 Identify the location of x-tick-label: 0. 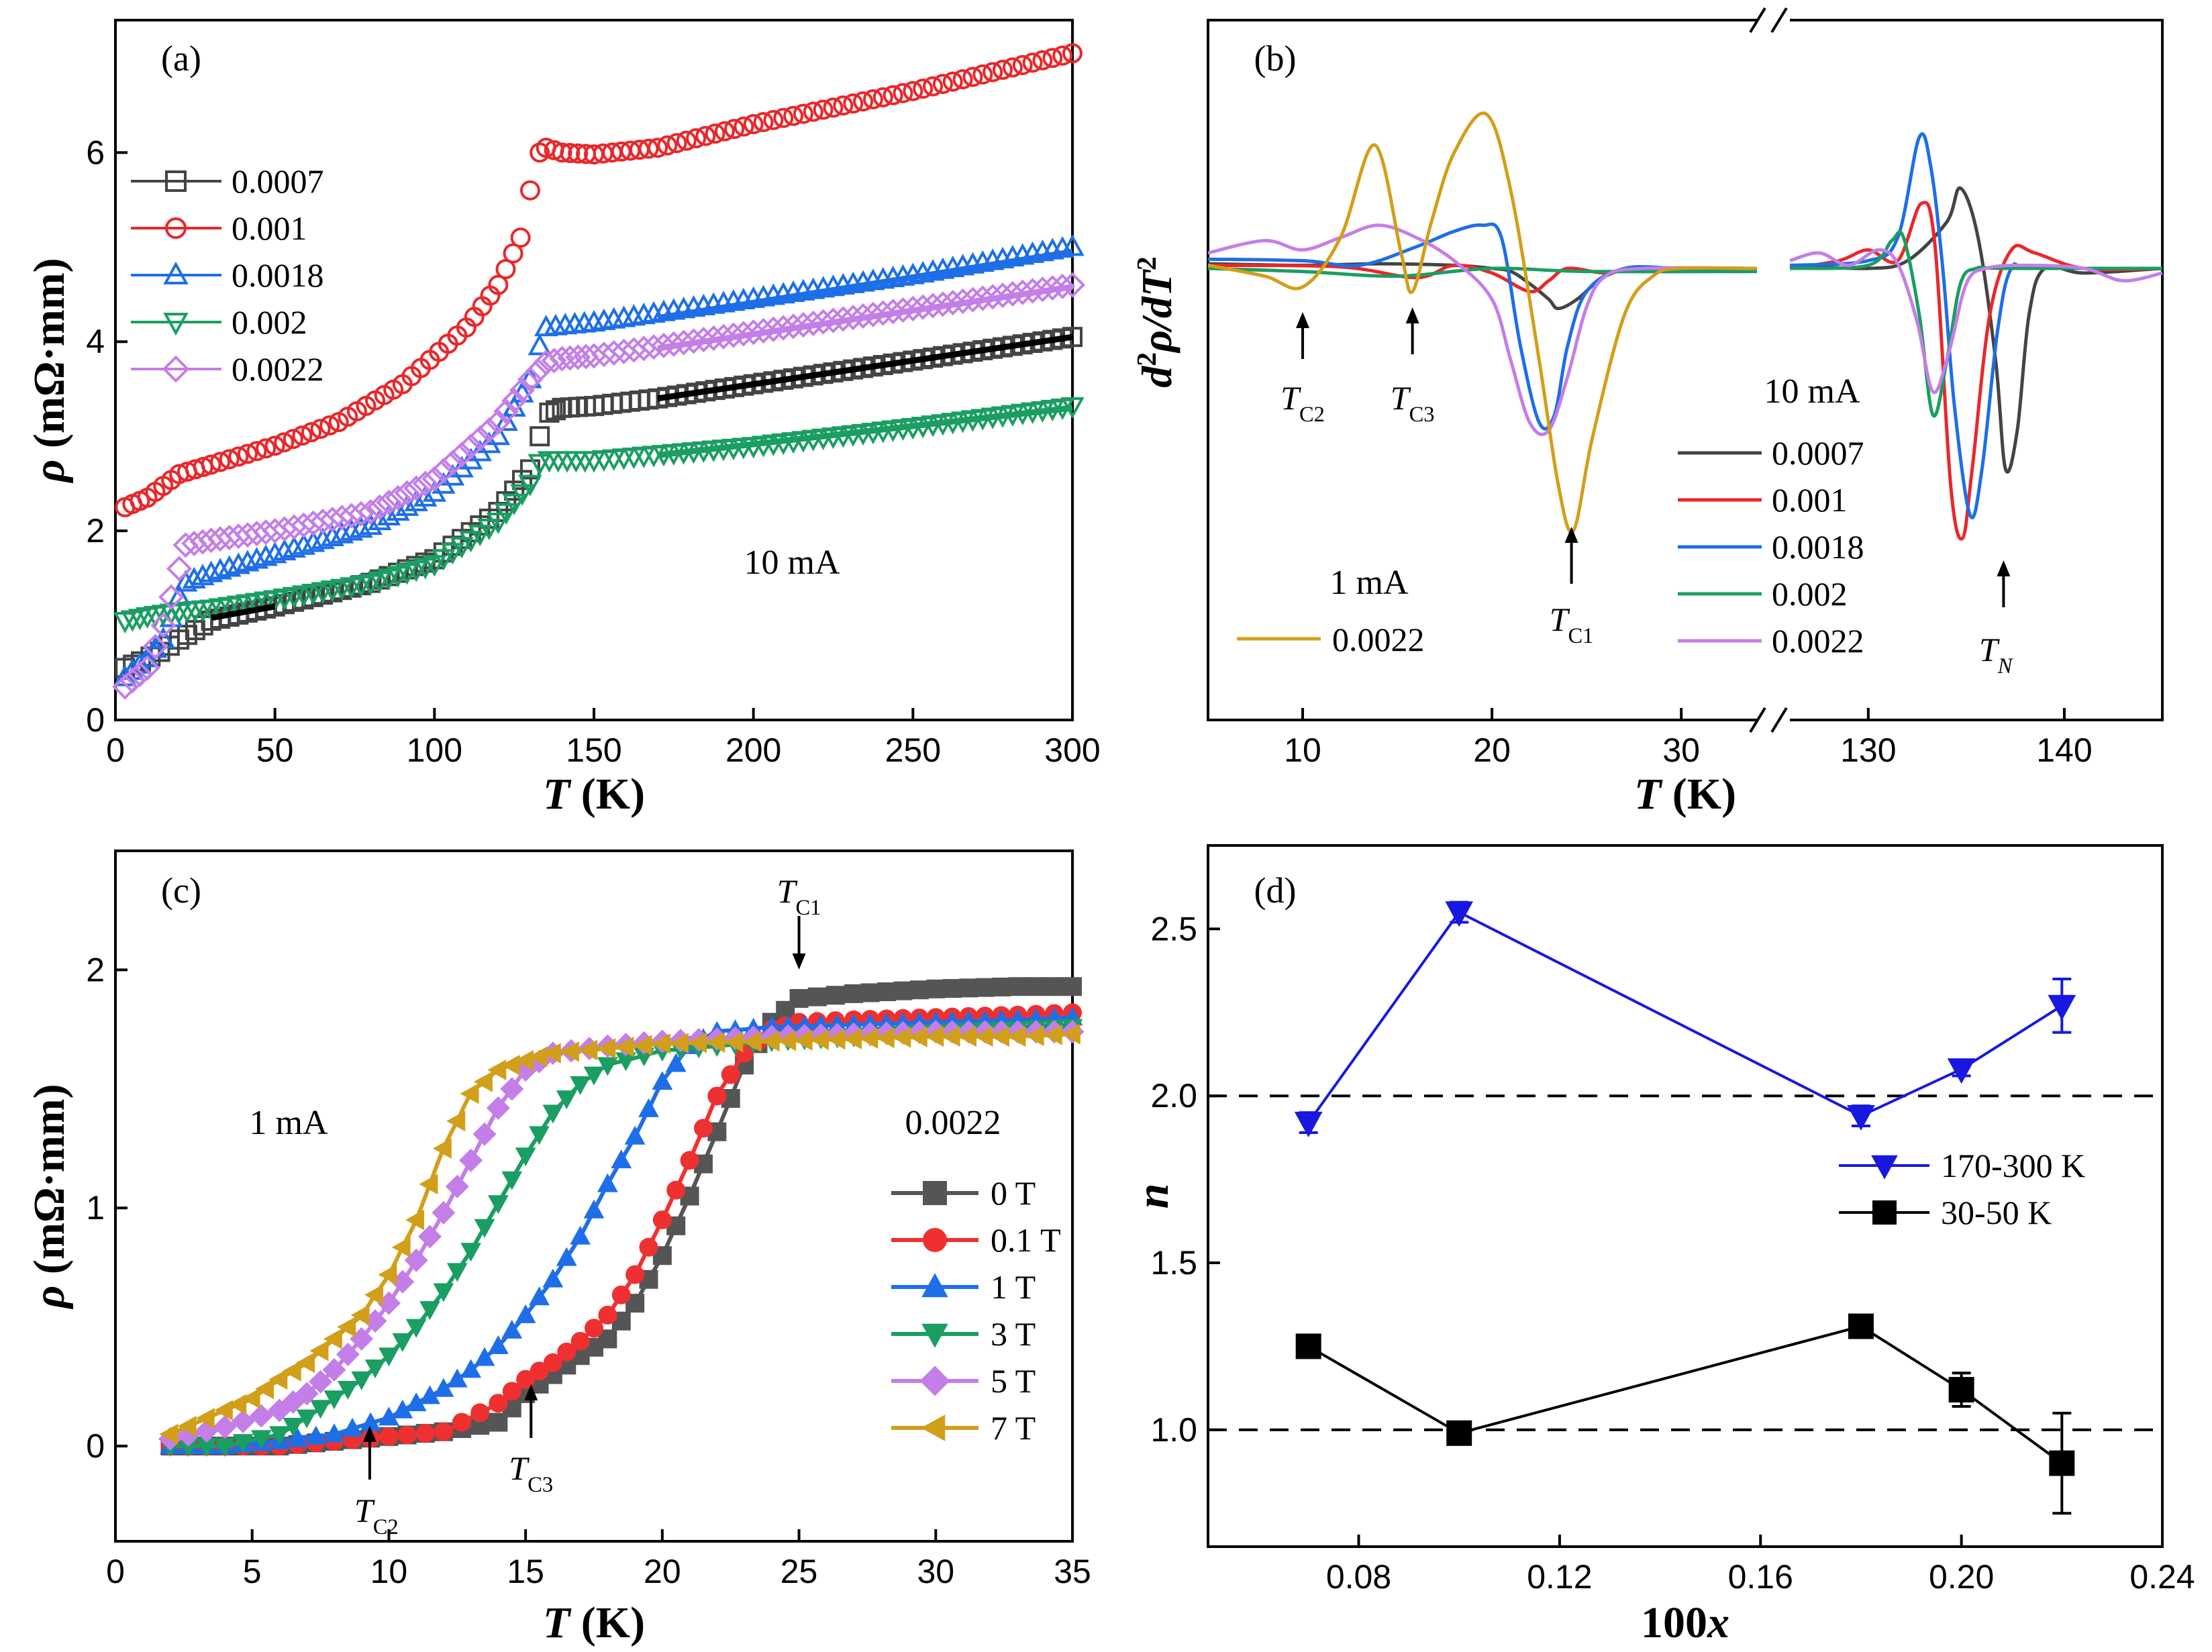
(115, 1571).